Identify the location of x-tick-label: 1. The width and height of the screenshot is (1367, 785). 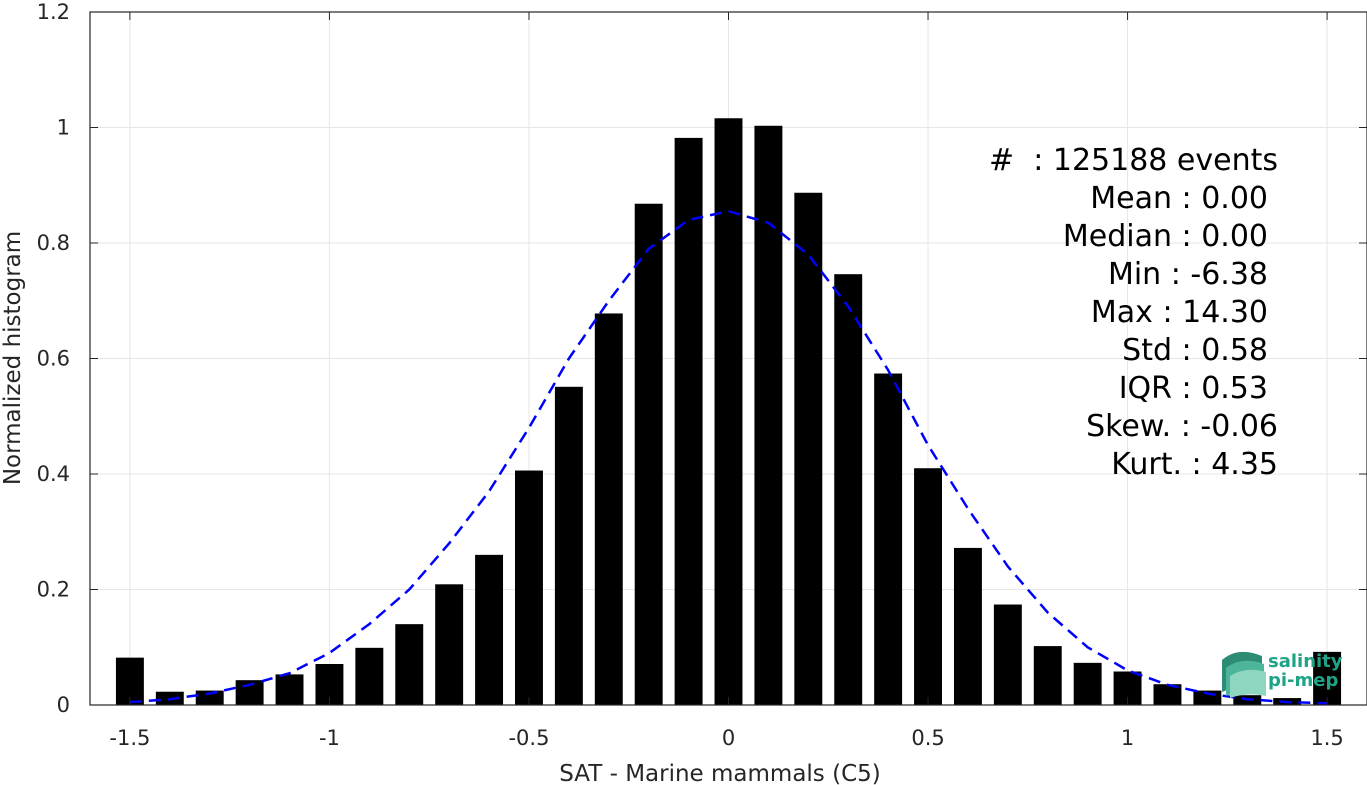
(1127, 738).